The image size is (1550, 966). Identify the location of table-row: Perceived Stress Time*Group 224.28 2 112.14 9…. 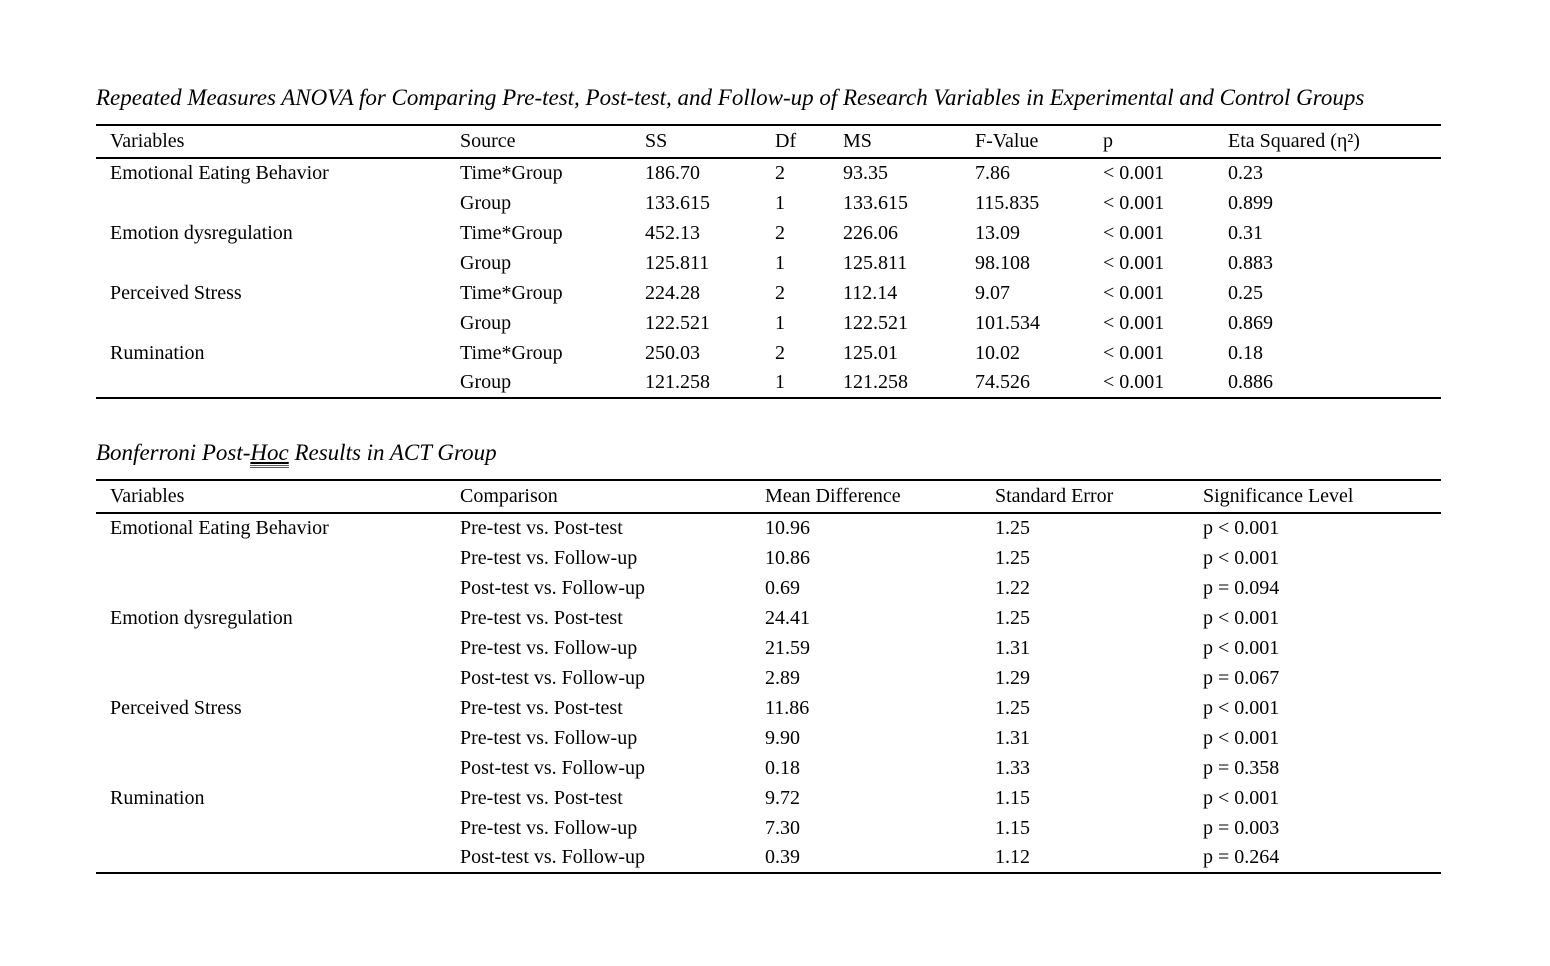
(768, 293).